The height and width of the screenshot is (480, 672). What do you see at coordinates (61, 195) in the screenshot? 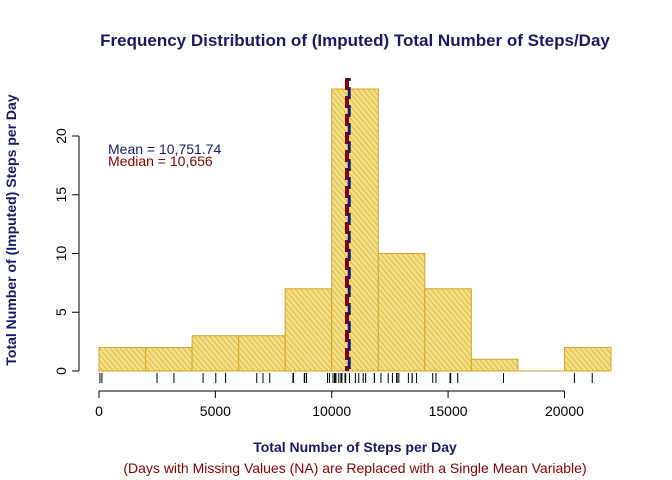
I see `y-tick-label-3: 15` at bounding box center [61, 195].